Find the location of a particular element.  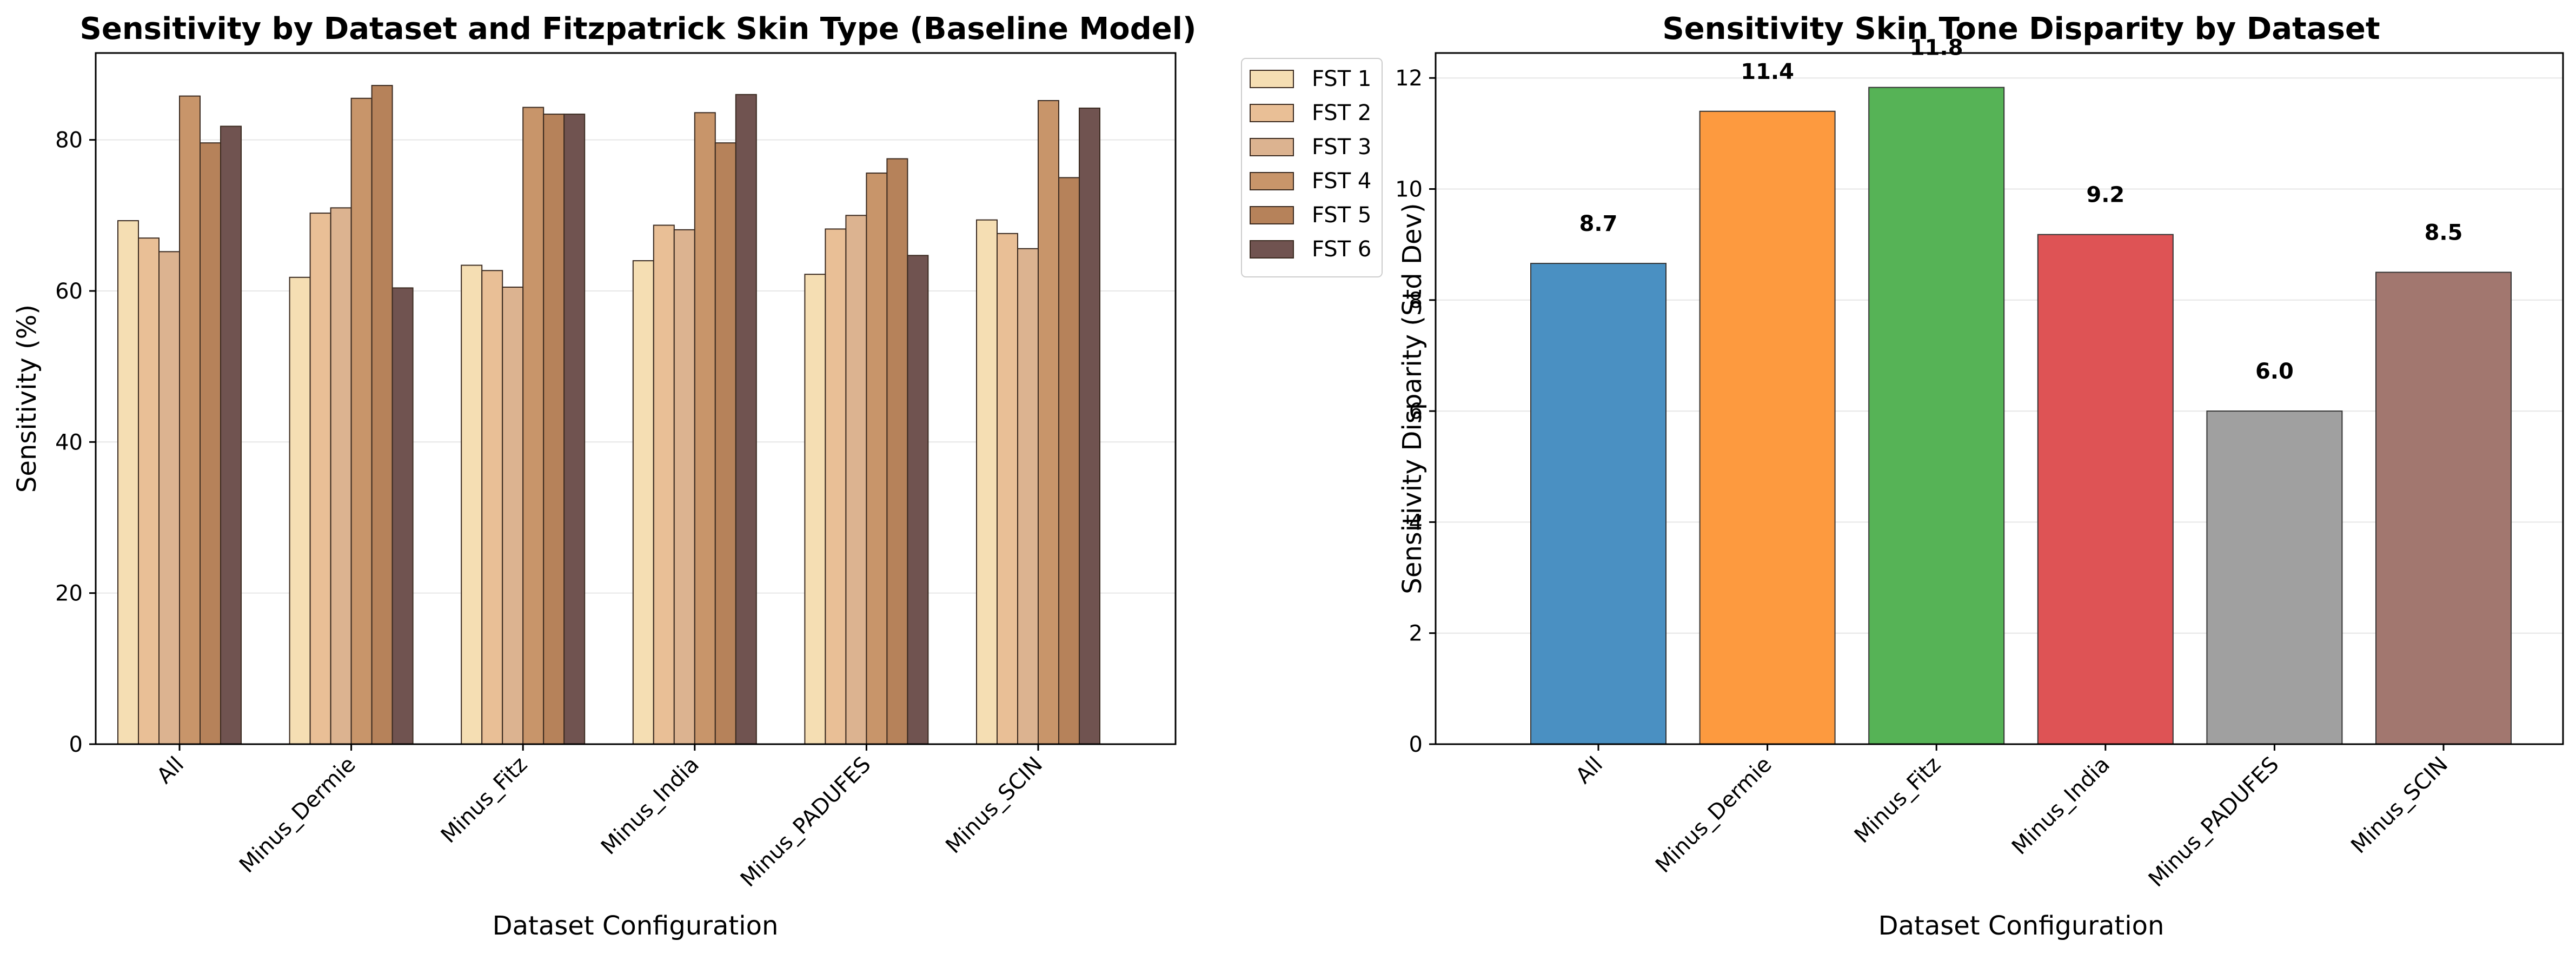

right-value-label: 11.4 is located at coordinates (1767, 72).